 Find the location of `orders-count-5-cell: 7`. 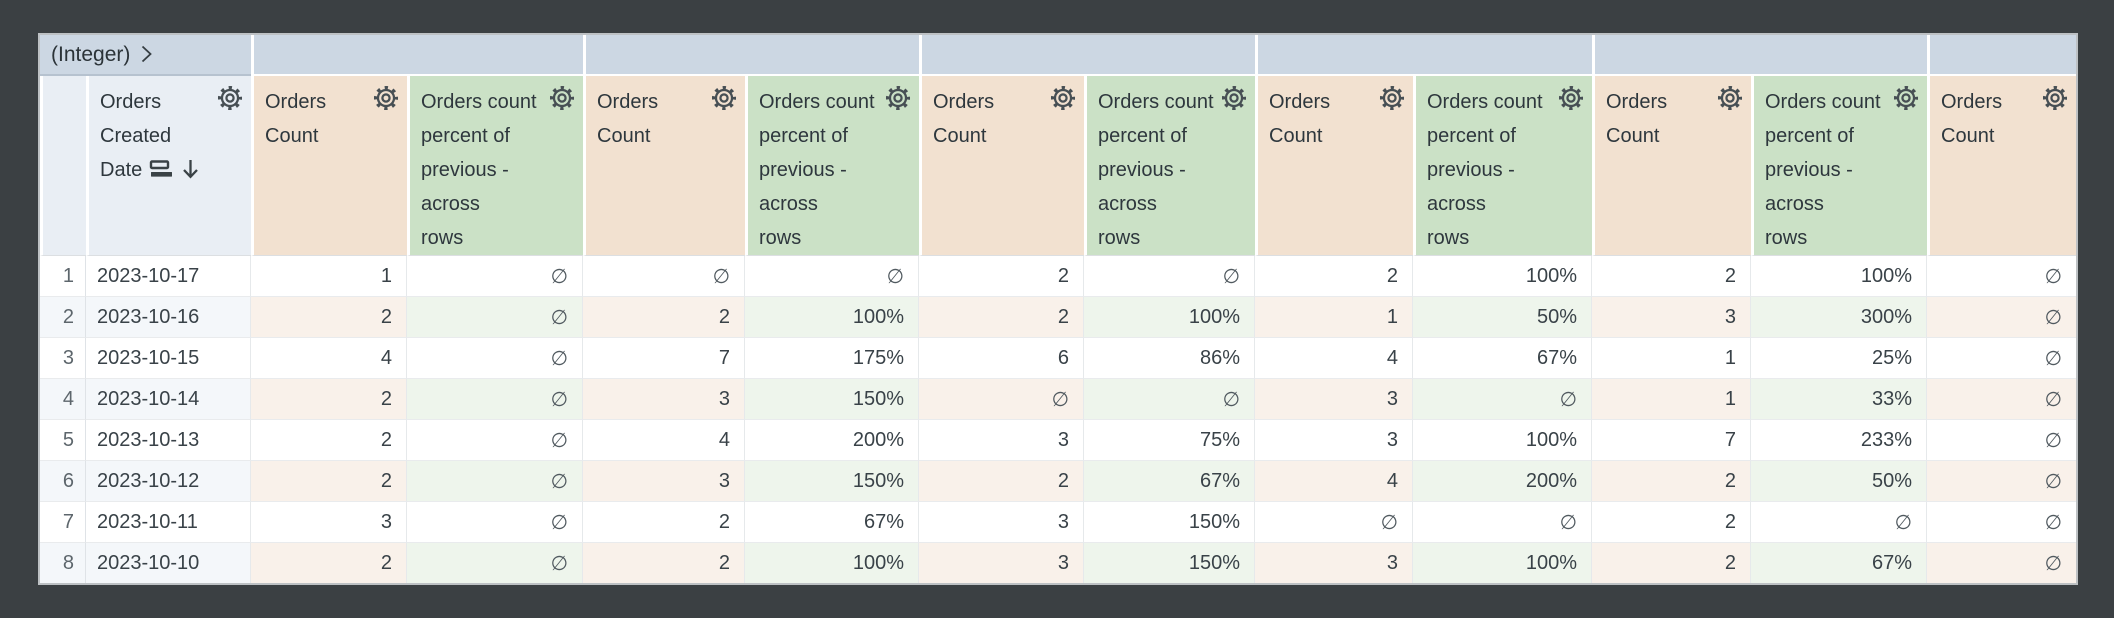

orders-count-5-cell: 7 is located at coordinates (1671, 440).